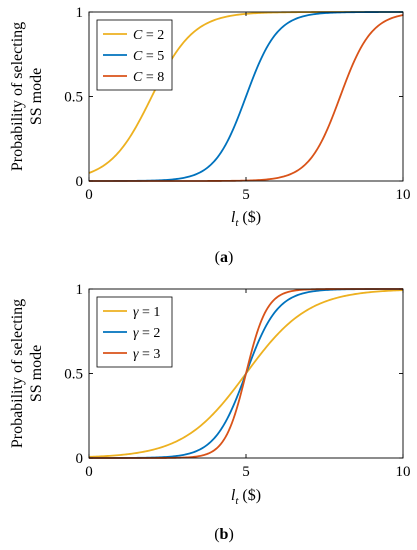 This screenshot has height=550, width=417. Describe the element at coordinates (148, 77) in the screenshot. I see `legend-entry-3: C = 8` at that location.